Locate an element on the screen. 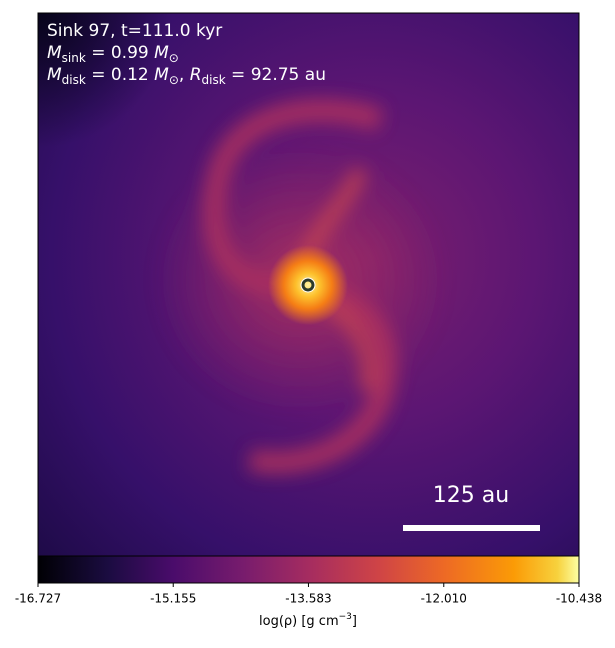  tick-label: -10.438 is located at coordinates (579, 599).